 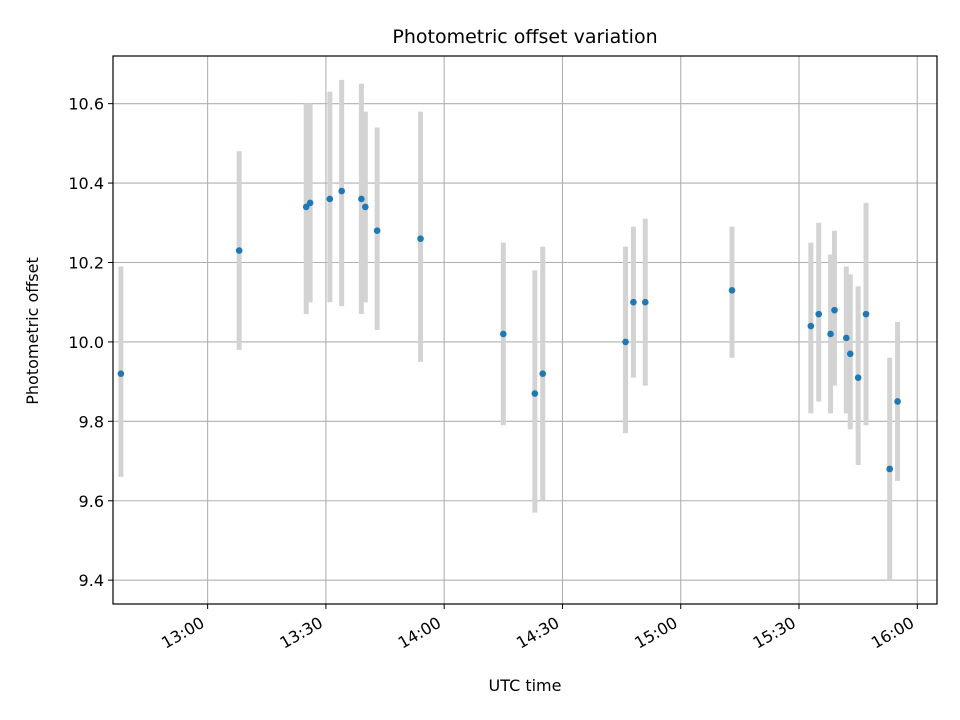 What do you see at coordinates (86, 183) in the screenshot?
I see `y-tick-label: 10.4` at bounding box center [86, 183].